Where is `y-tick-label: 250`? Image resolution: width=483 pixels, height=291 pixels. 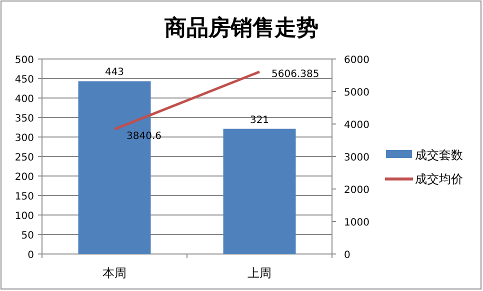 y-tick-label: 250 is located at coordinates (24, 158).